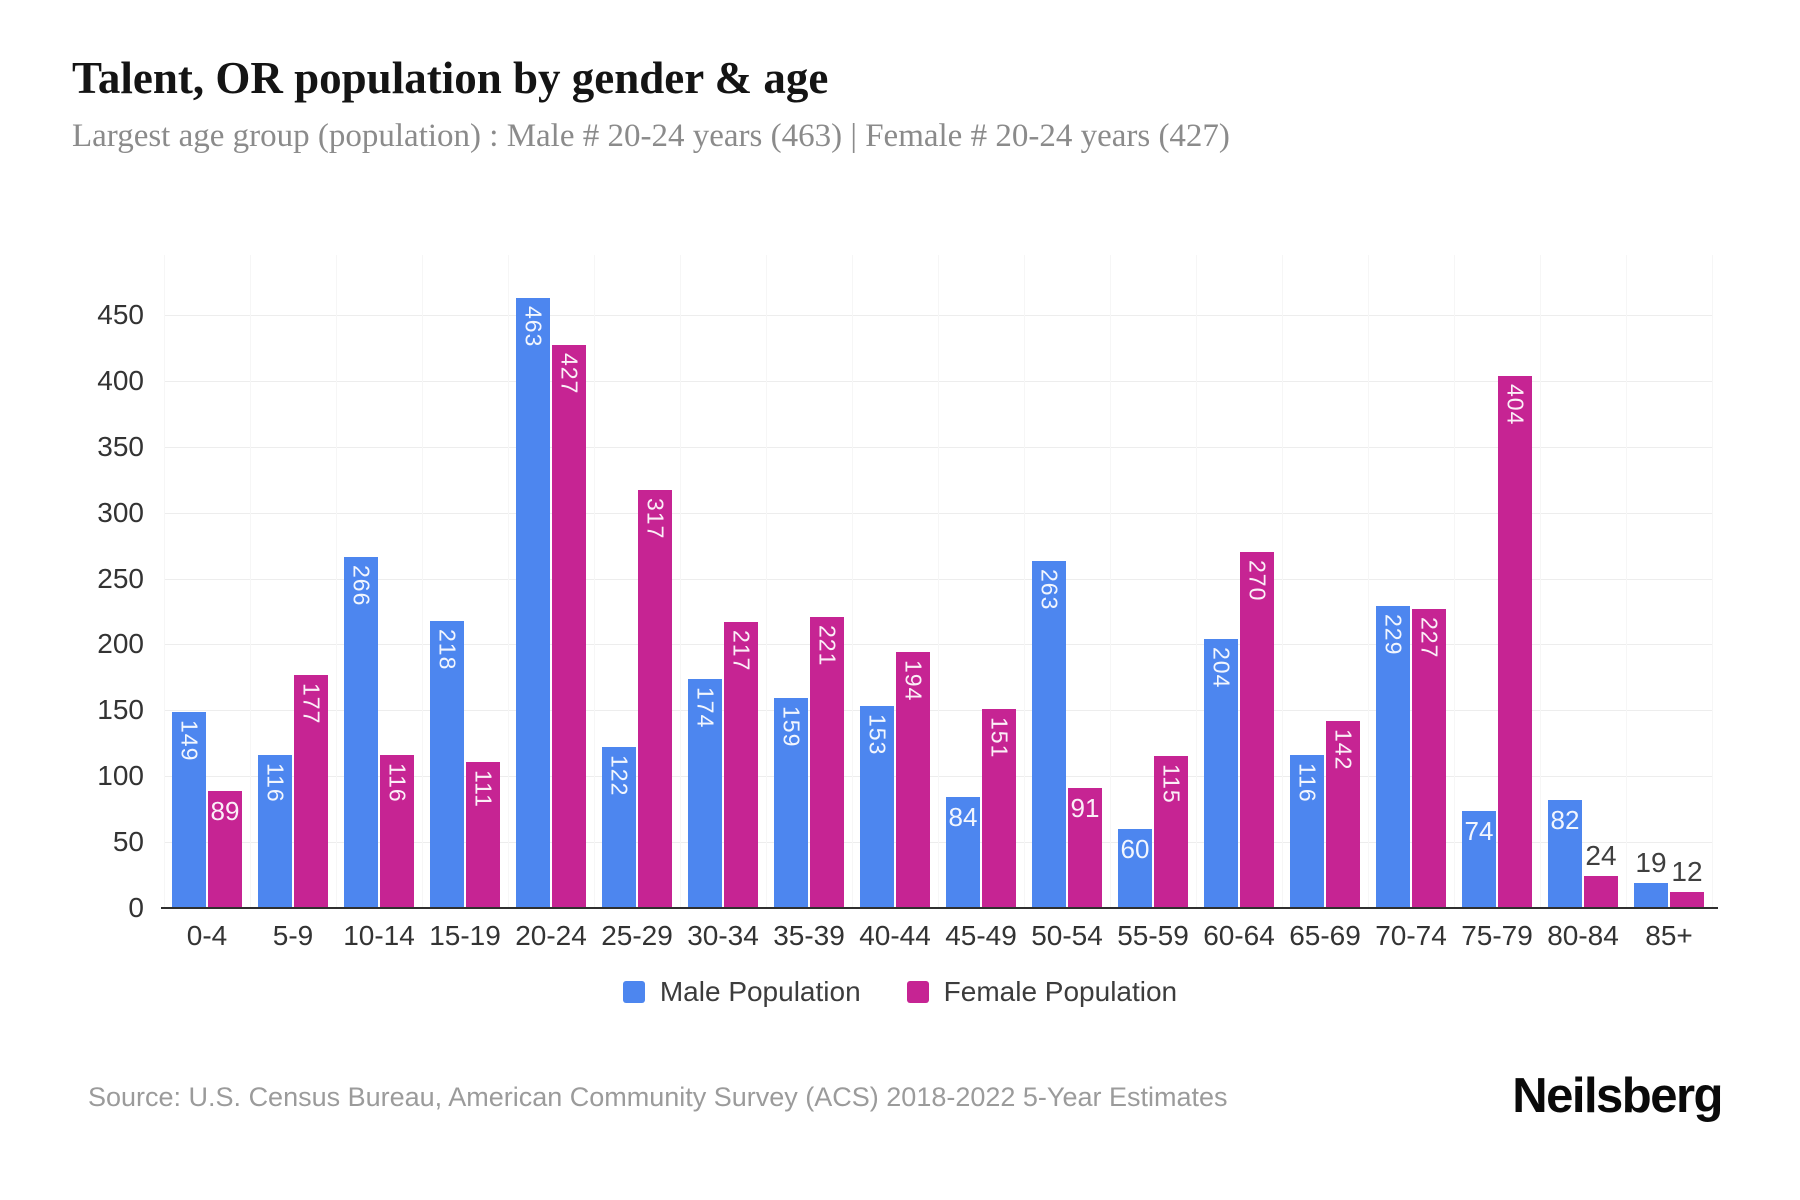 This screenshot has height=1200, width=1800. I want to click on bar-male-75-79: 74, so click(1479, 859).